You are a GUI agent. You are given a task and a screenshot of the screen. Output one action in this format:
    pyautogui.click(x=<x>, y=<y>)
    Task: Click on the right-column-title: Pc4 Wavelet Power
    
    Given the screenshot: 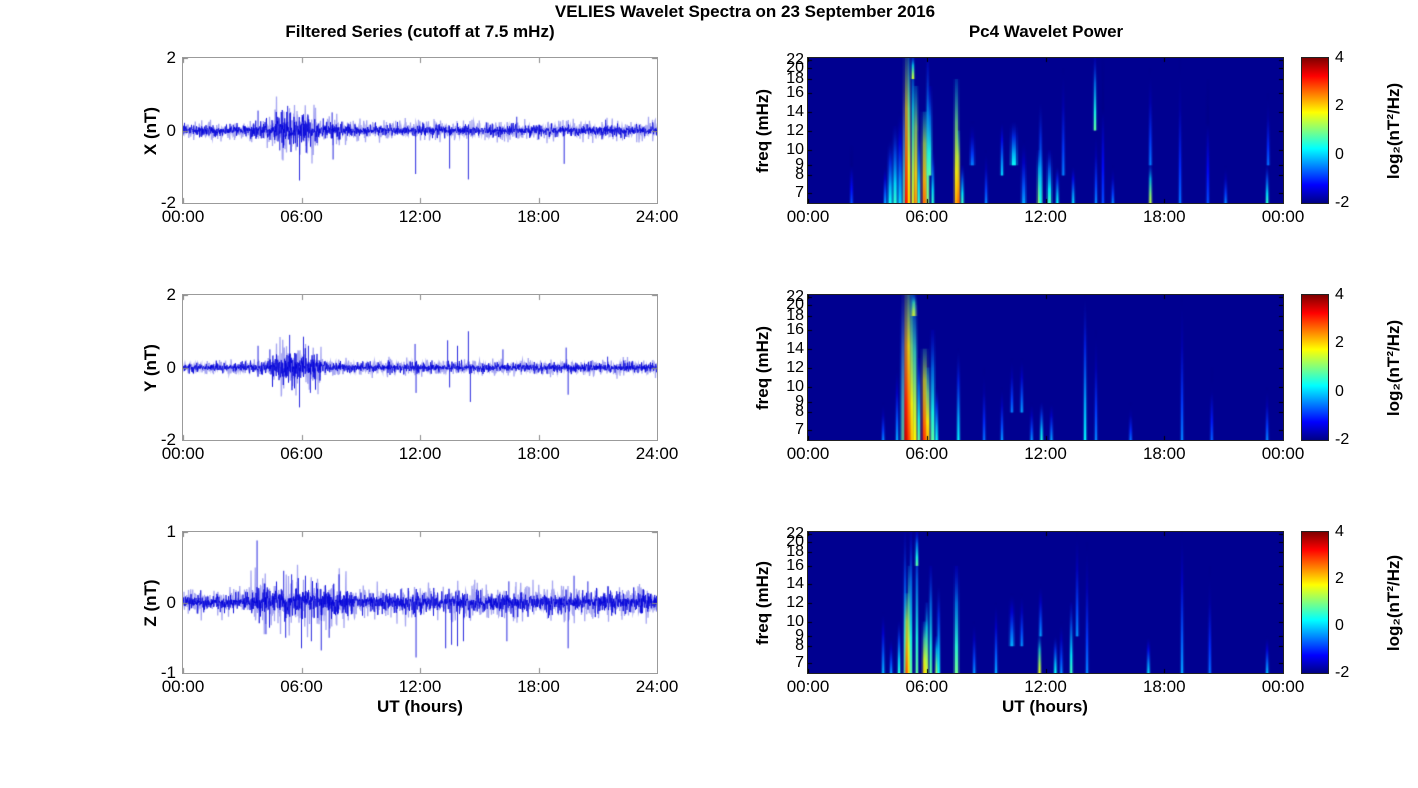 What is the action you would take?
    pyautogui.click(x=1046, y=31)
    